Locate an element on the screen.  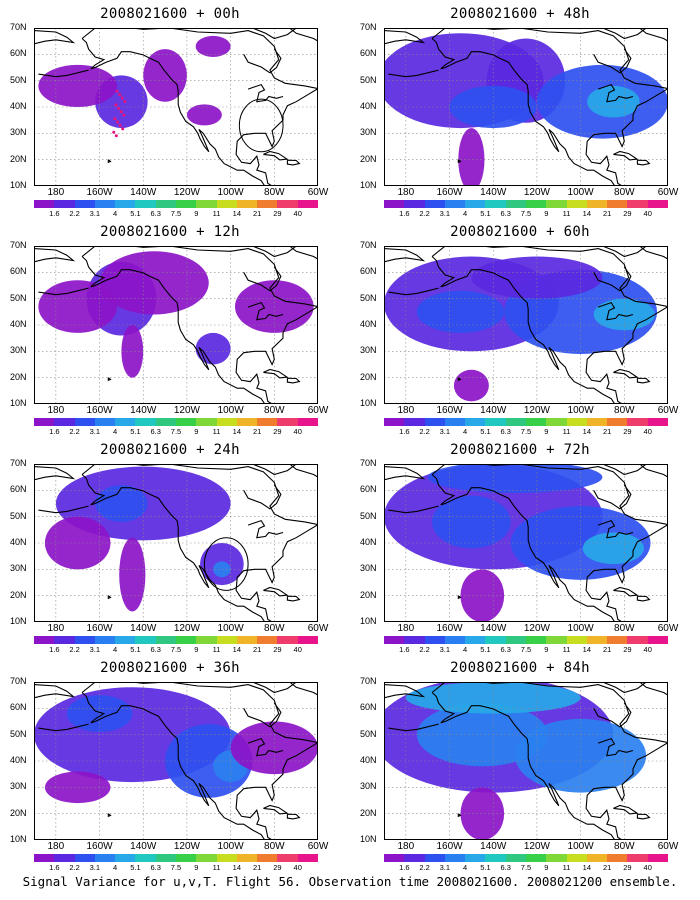
colorbar-label: 40 is located at coordinates (647, 649).